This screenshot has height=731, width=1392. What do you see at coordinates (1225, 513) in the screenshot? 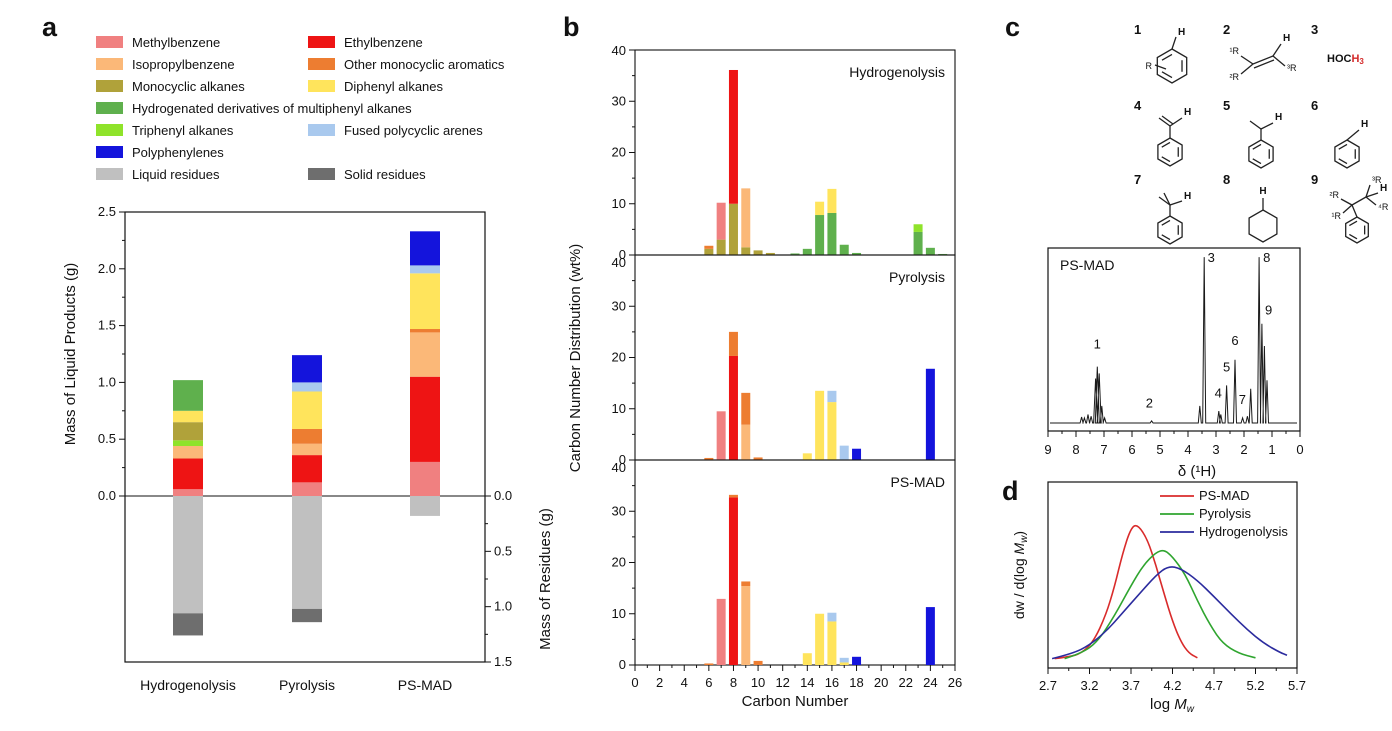
I see `legend-entry-label: Pyrolysis` at bounding box center [1225, 513].